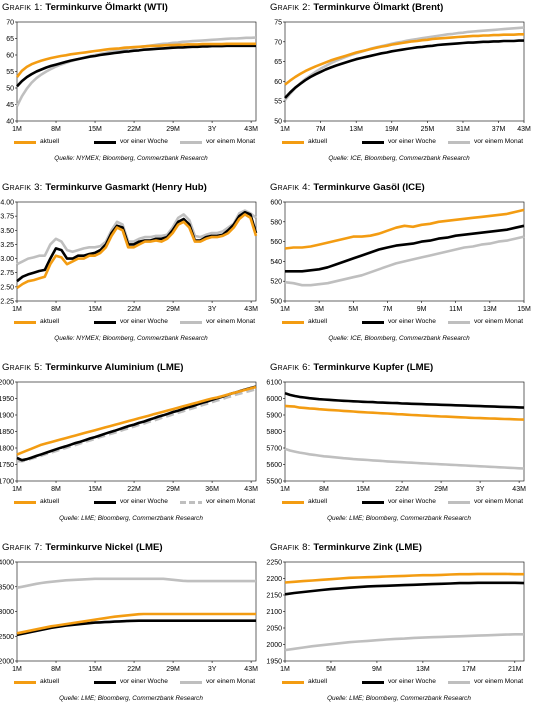 The height and width of the screenshot is (719, 533). What do you see at coordinates (276, 203) in the screenshot?
I see `y-tick-label: 600` at bounding box center [276, 203].